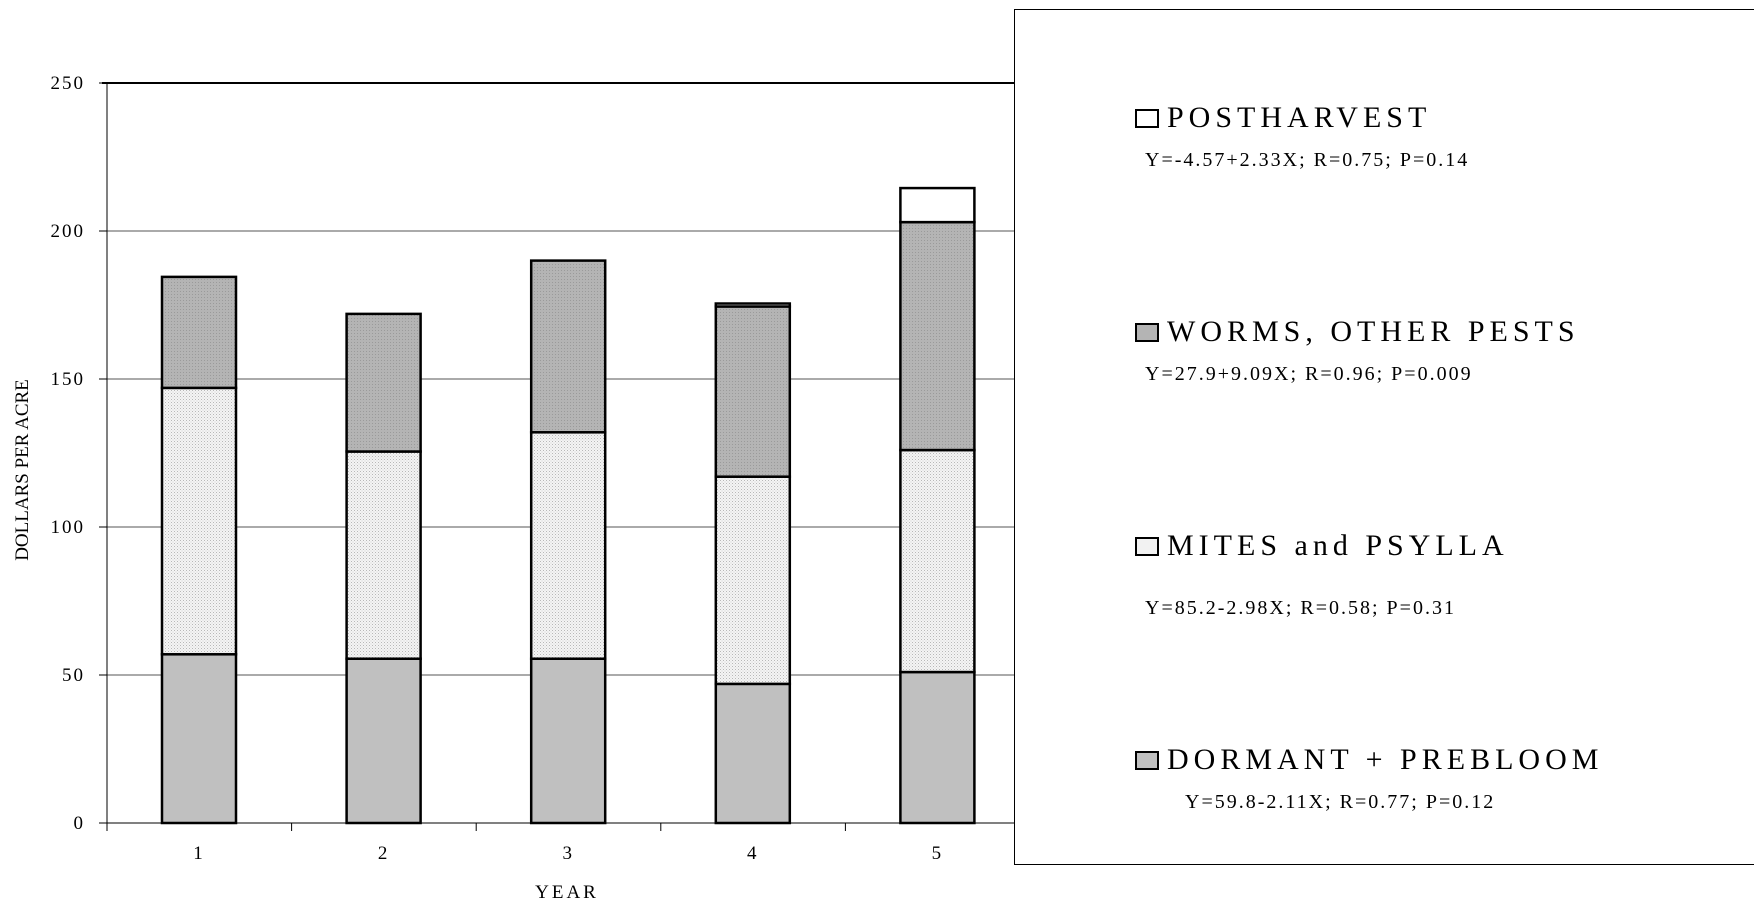 The height and width of the screenshot is (904, 1754). I want to click on x-tick-label: 1, so click(199, 853).